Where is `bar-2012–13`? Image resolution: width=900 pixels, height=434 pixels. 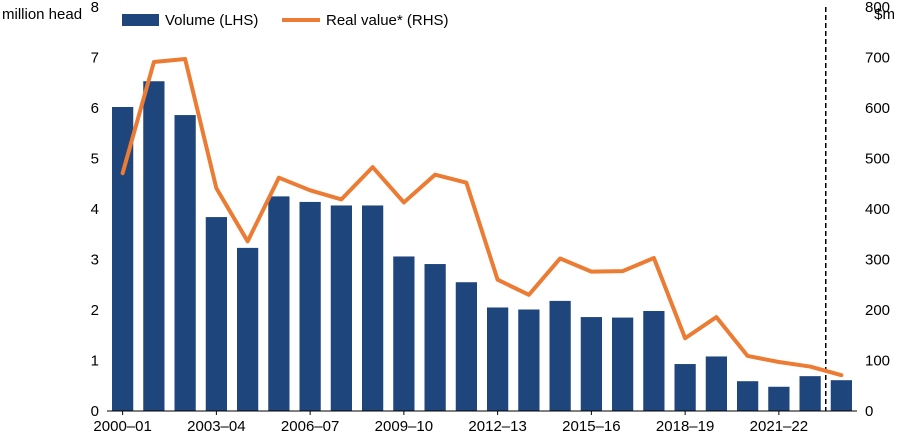
bar-2012–13 is located at coordinates (498, 359).